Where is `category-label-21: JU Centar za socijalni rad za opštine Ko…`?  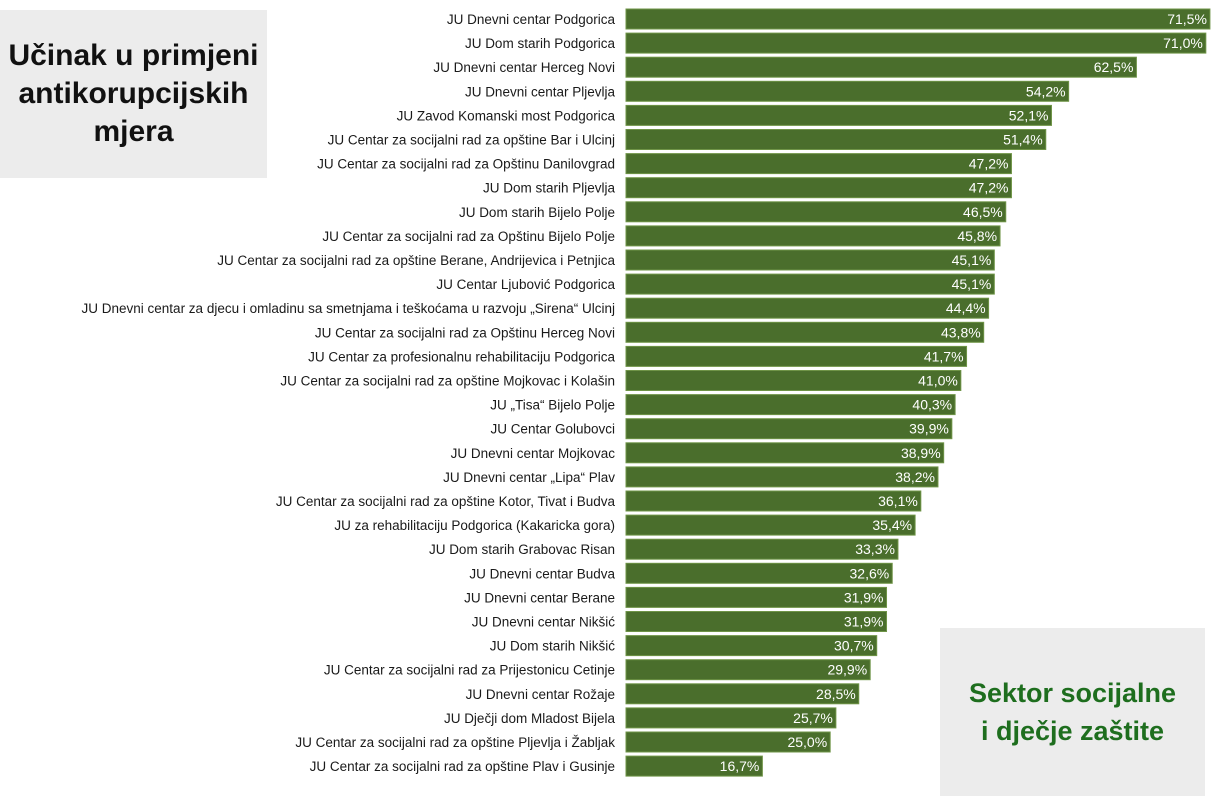 category-label-21: JU Centar za socijalni rad za opštine Ko… is located at coordinates (446, 501).